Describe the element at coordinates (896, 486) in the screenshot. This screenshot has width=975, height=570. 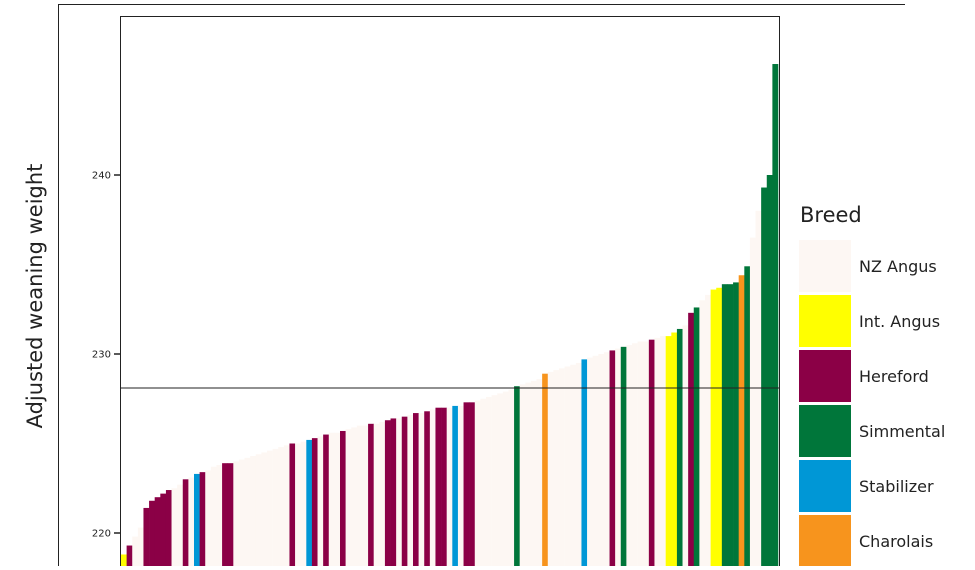
I see `legend-label: Stabilizer` at that location.